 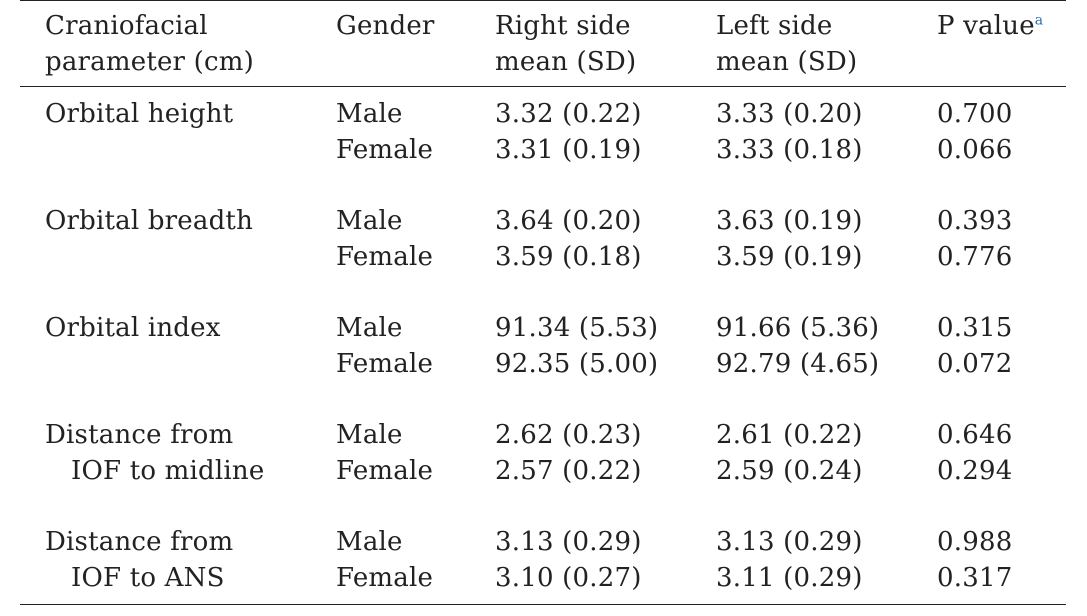 I want to click on right-side-value-cell: 3.32 (0.22) 3.31 (0.19), so click(x=568, y=132).